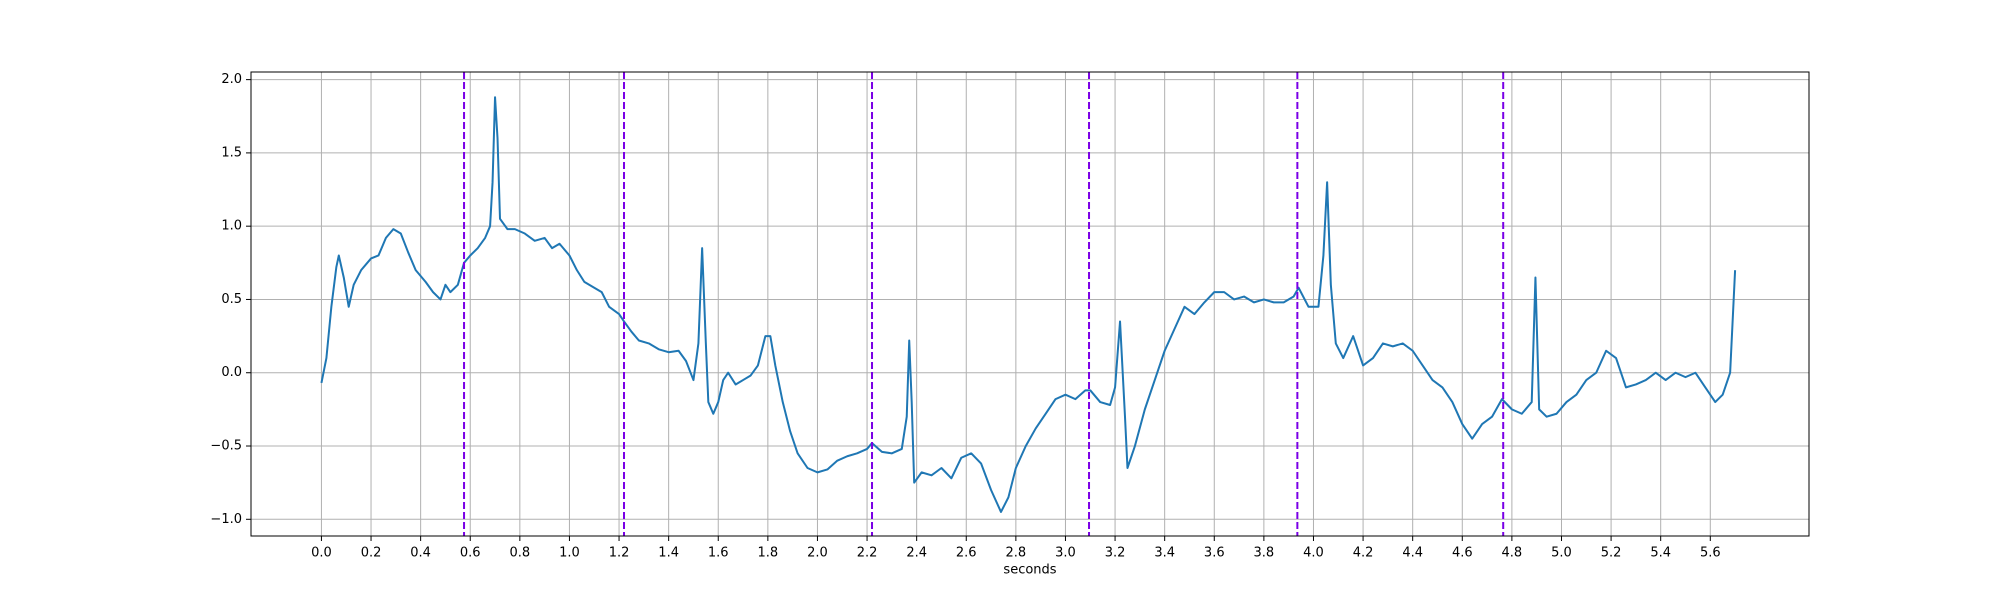 This screenshot has width=2000, height=600. I want to click on y-tick-label: −1.0, so click(226, 519).